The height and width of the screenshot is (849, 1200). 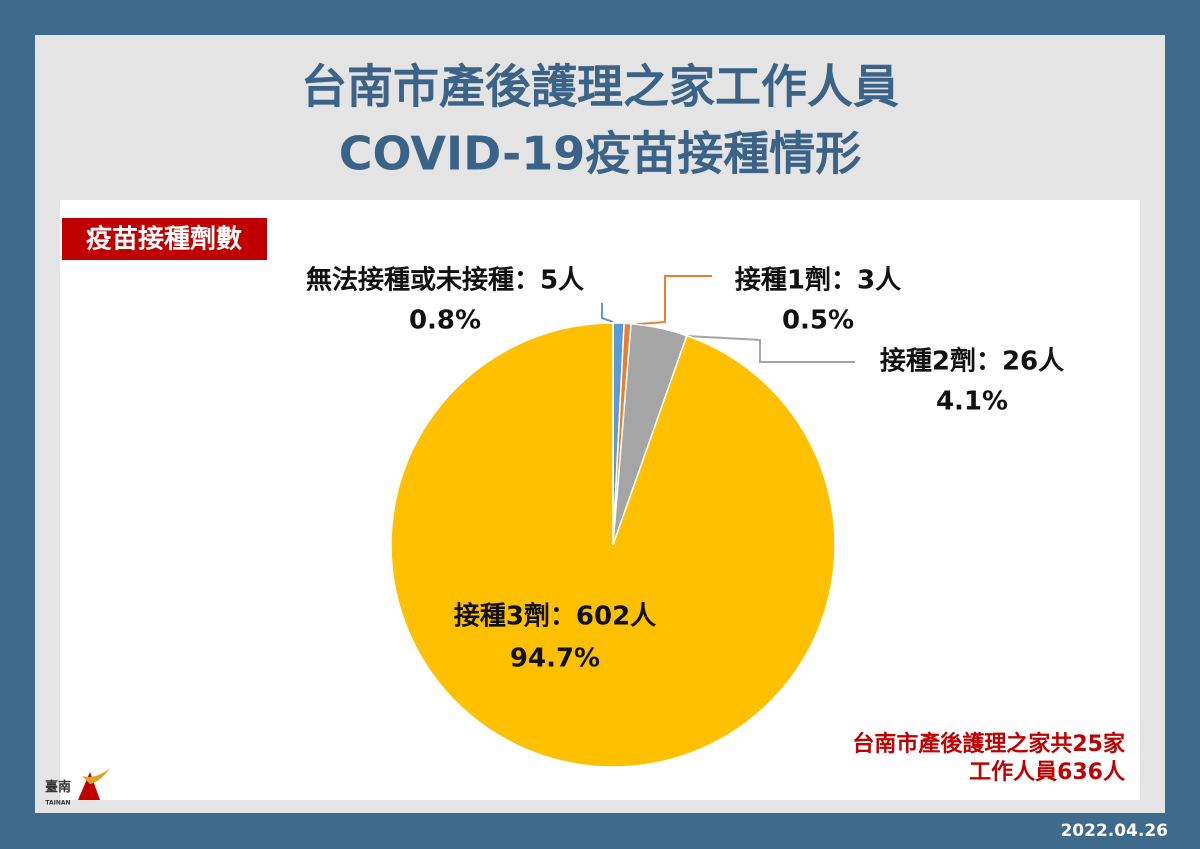 What do you see at coordinates (972, 402) in the screenshot?
I see `slice-percent: 4.1%` at bounding box center [972, 402].